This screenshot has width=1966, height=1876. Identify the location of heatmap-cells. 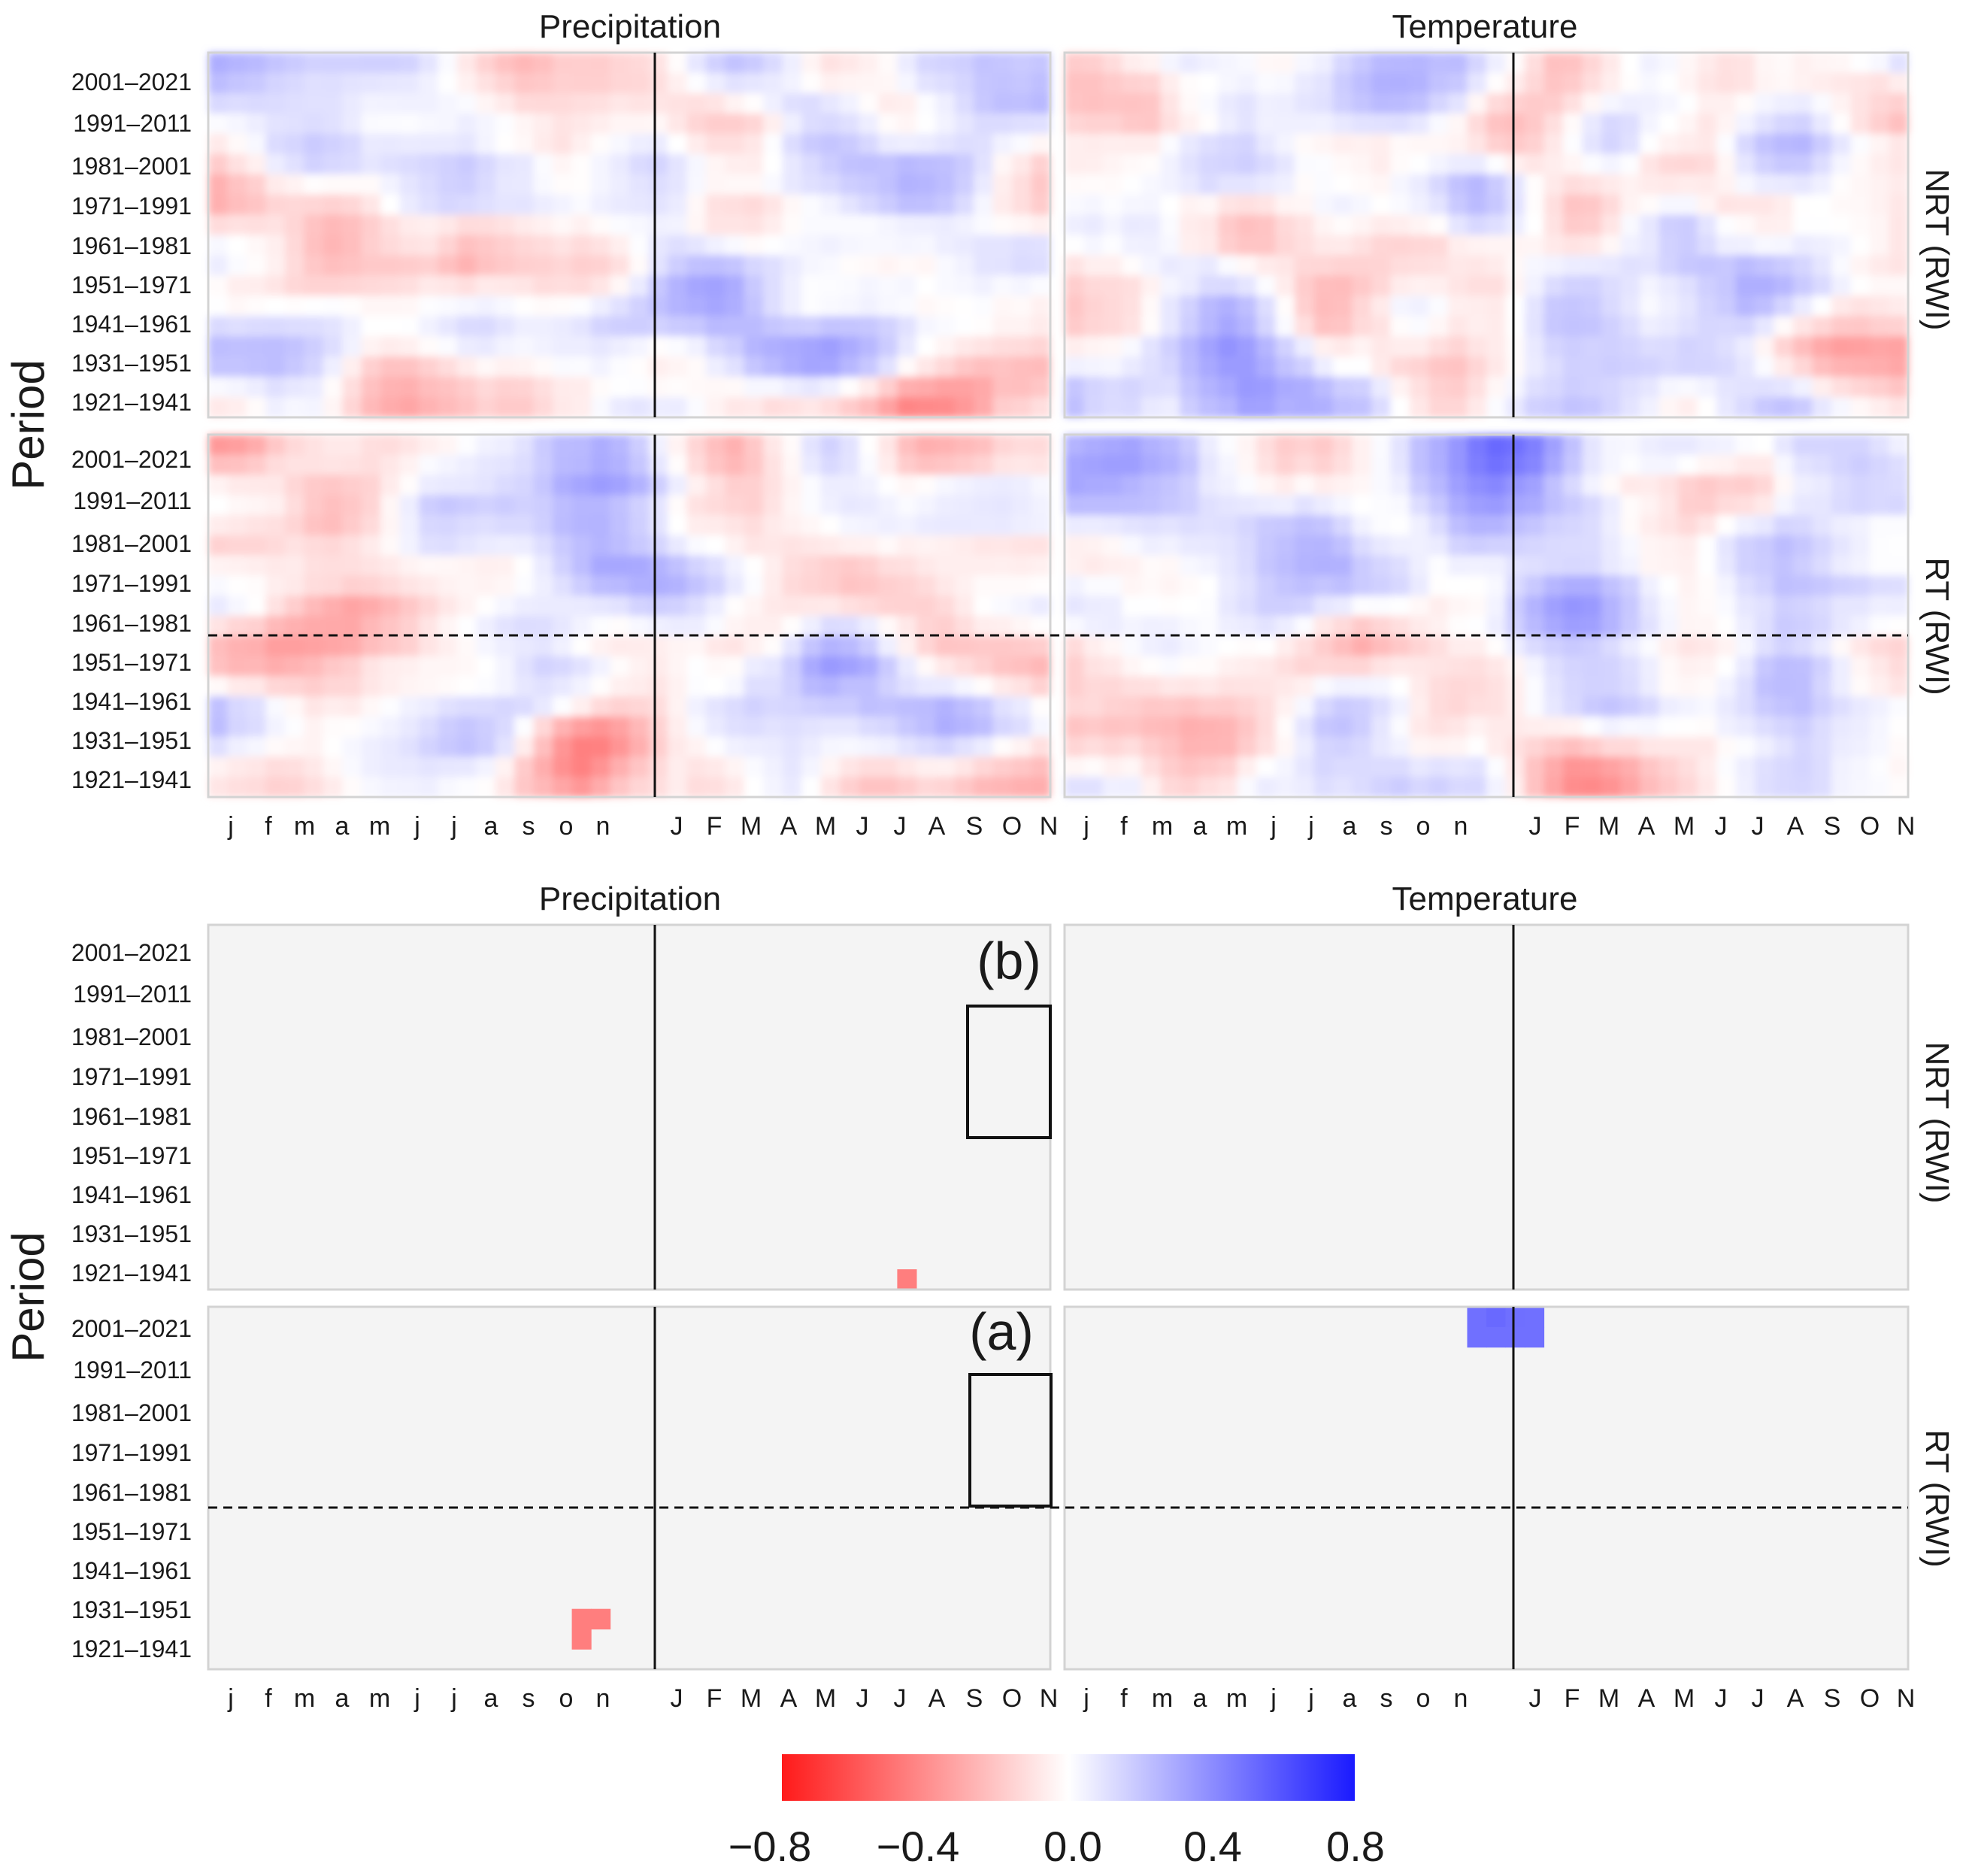
(907, 1279).